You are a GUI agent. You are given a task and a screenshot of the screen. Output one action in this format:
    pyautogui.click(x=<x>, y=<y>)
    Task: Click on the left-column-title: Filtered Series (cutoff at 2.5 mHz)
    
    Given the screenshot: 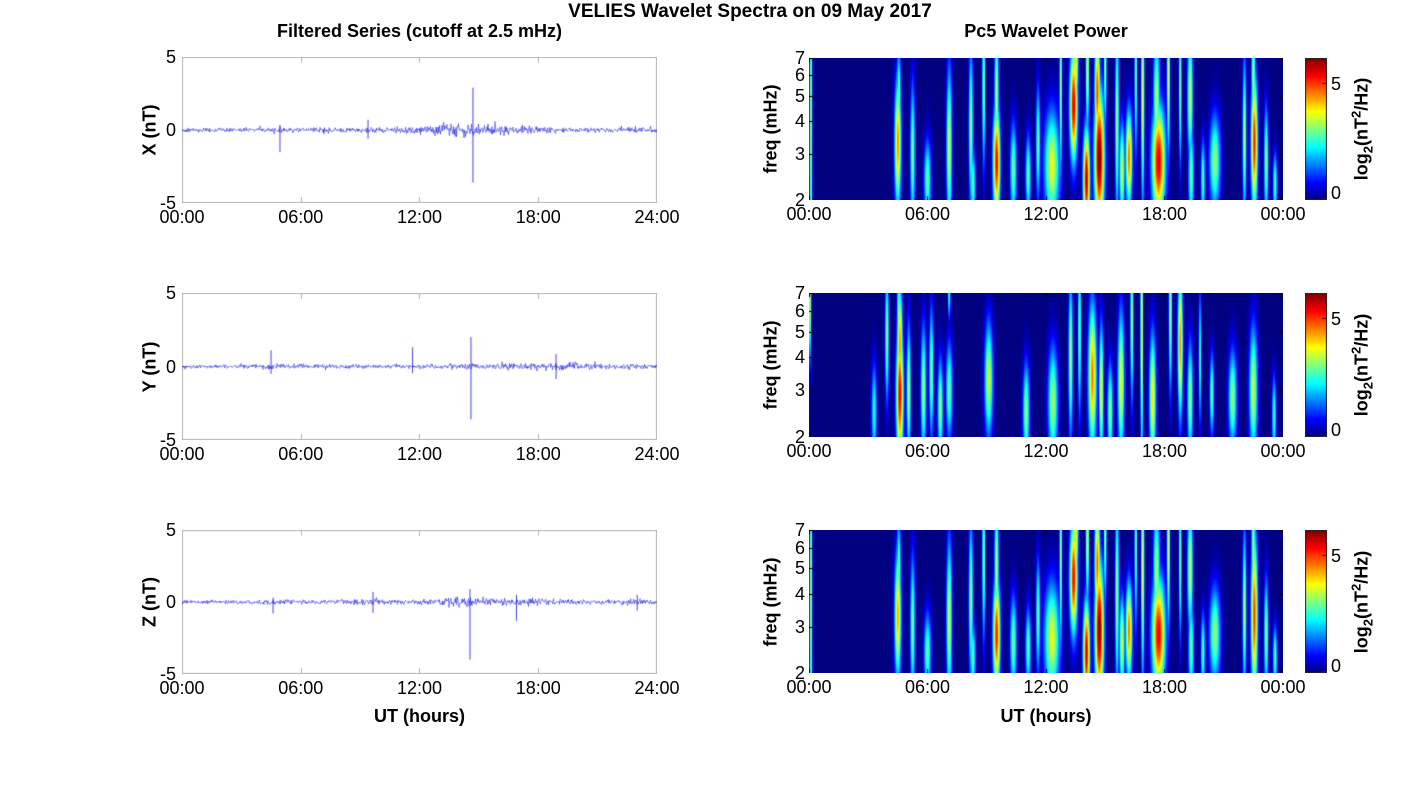 What is the action you would take?
    pyautogui.click(x=419, y=31)
    